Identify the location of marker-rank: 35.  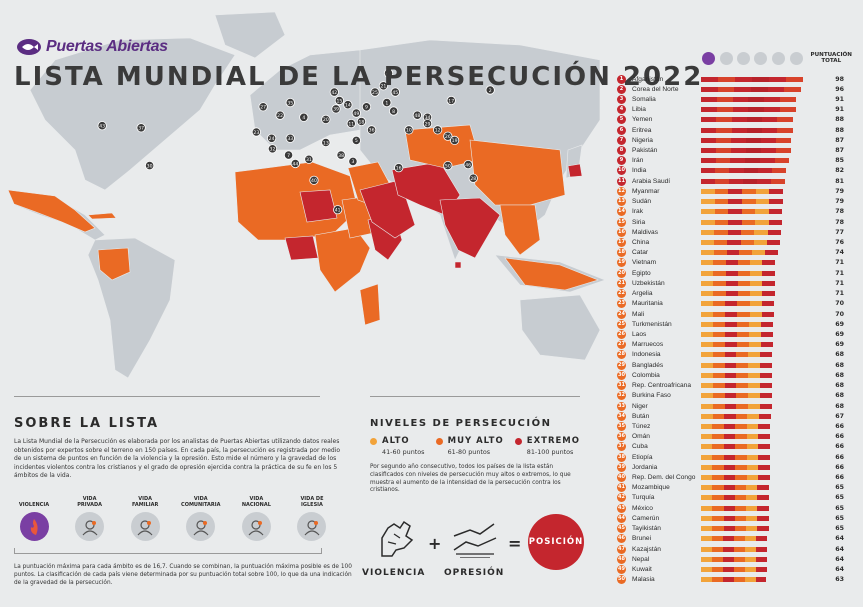
(290, 103).